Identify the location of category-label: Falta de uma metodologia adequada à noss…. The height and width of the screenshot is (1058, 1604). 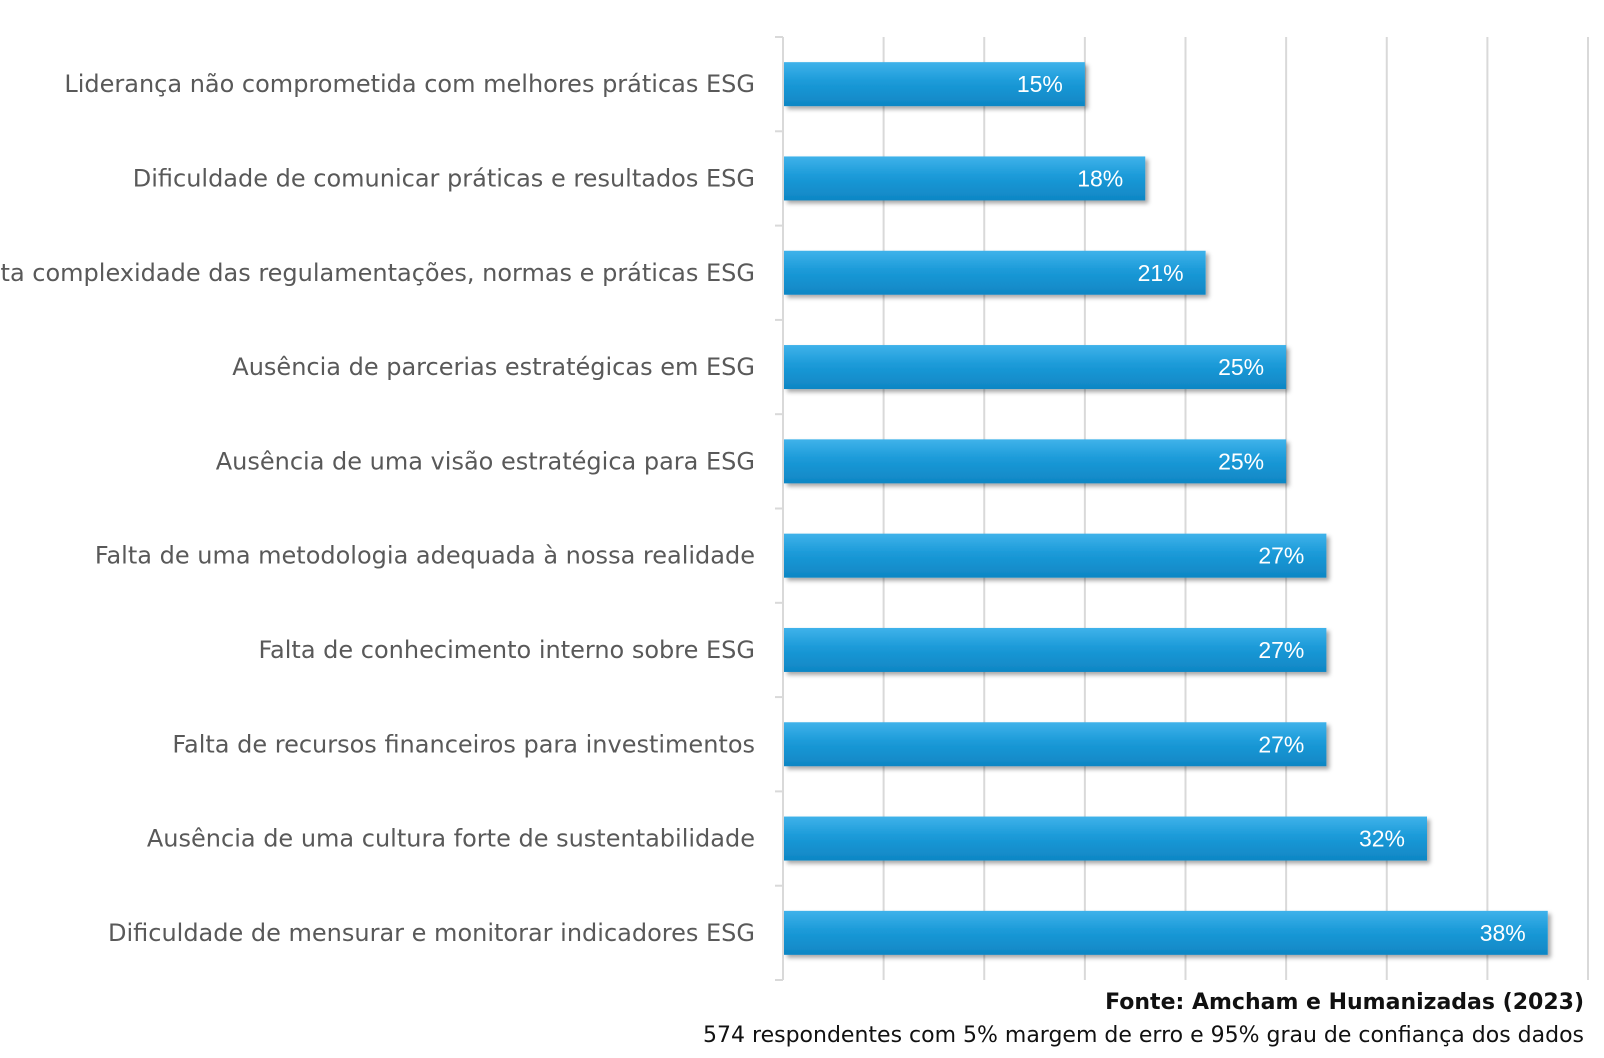
(425, 556).